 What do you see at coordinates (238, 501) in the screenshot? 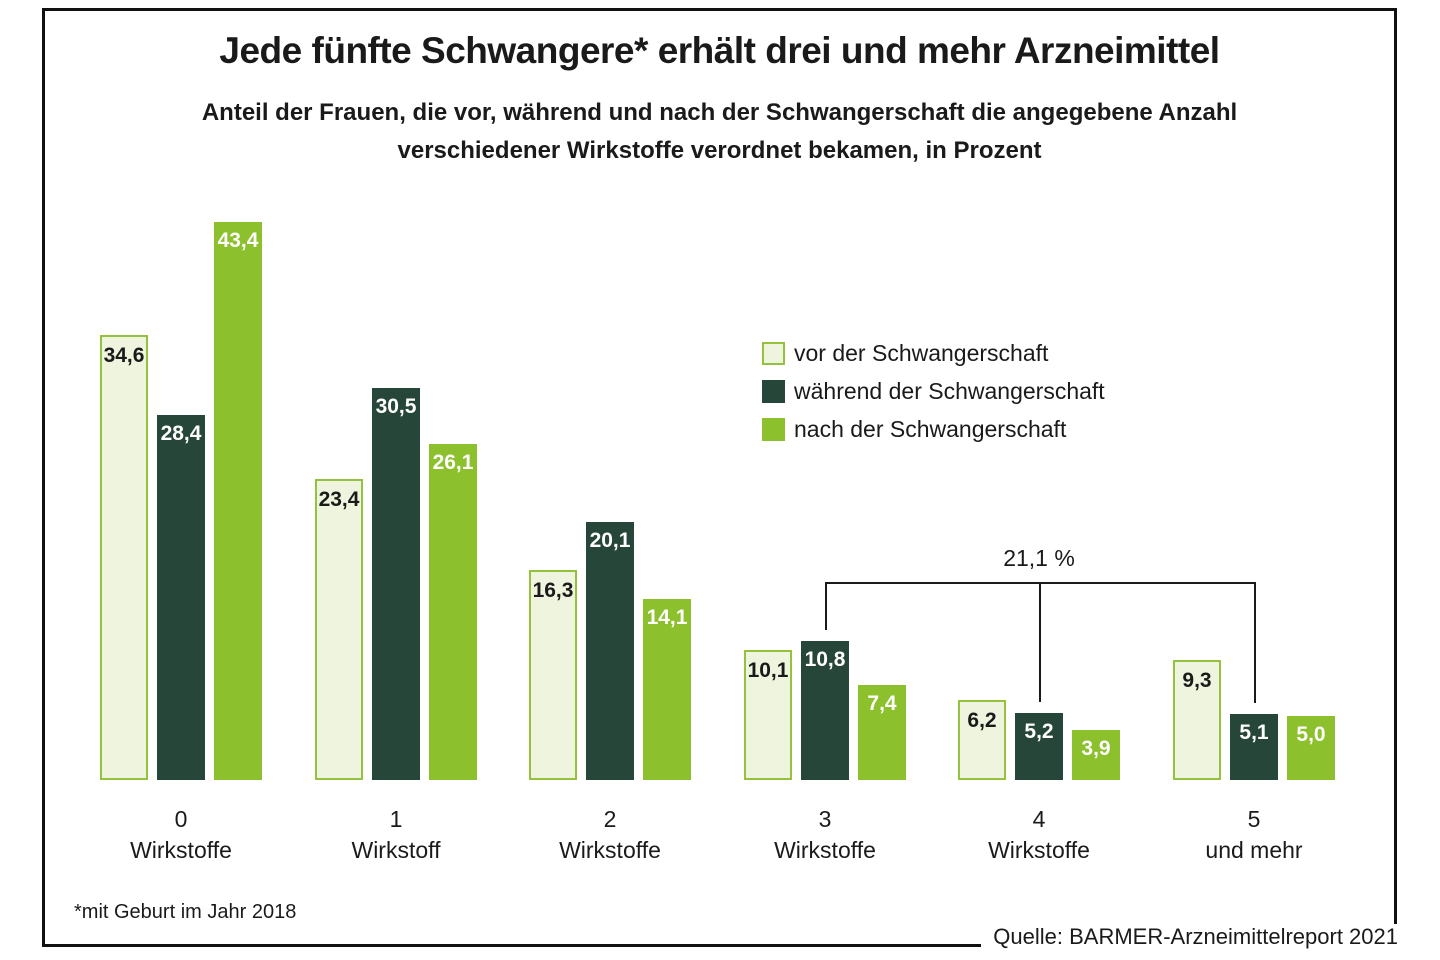
I see `bar-nach-der-schwangerschaft-group-0: 43,4` at bounding box center [238, 501].